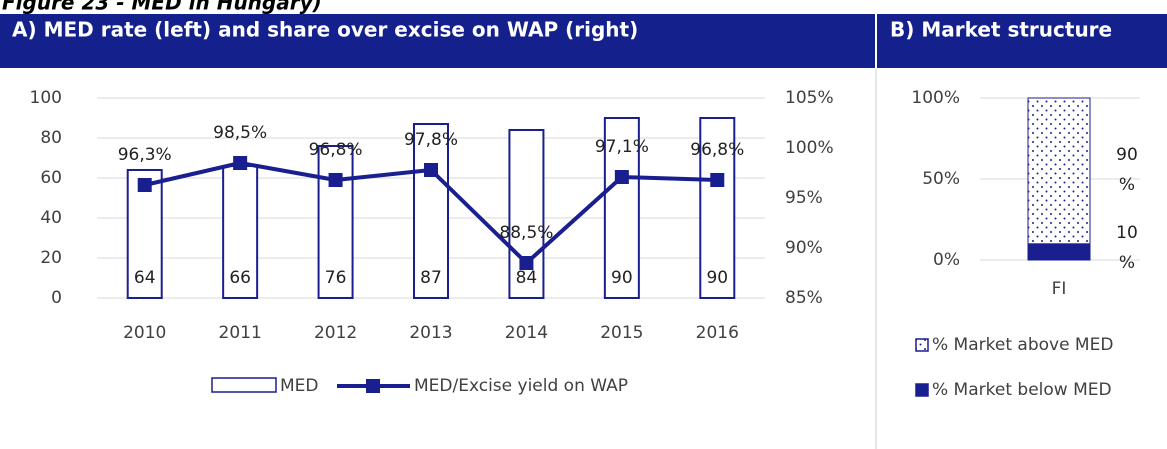 This screenshot has height=449, width=1167. I want to click on x-tick-label: 2016, so click(717, 333).